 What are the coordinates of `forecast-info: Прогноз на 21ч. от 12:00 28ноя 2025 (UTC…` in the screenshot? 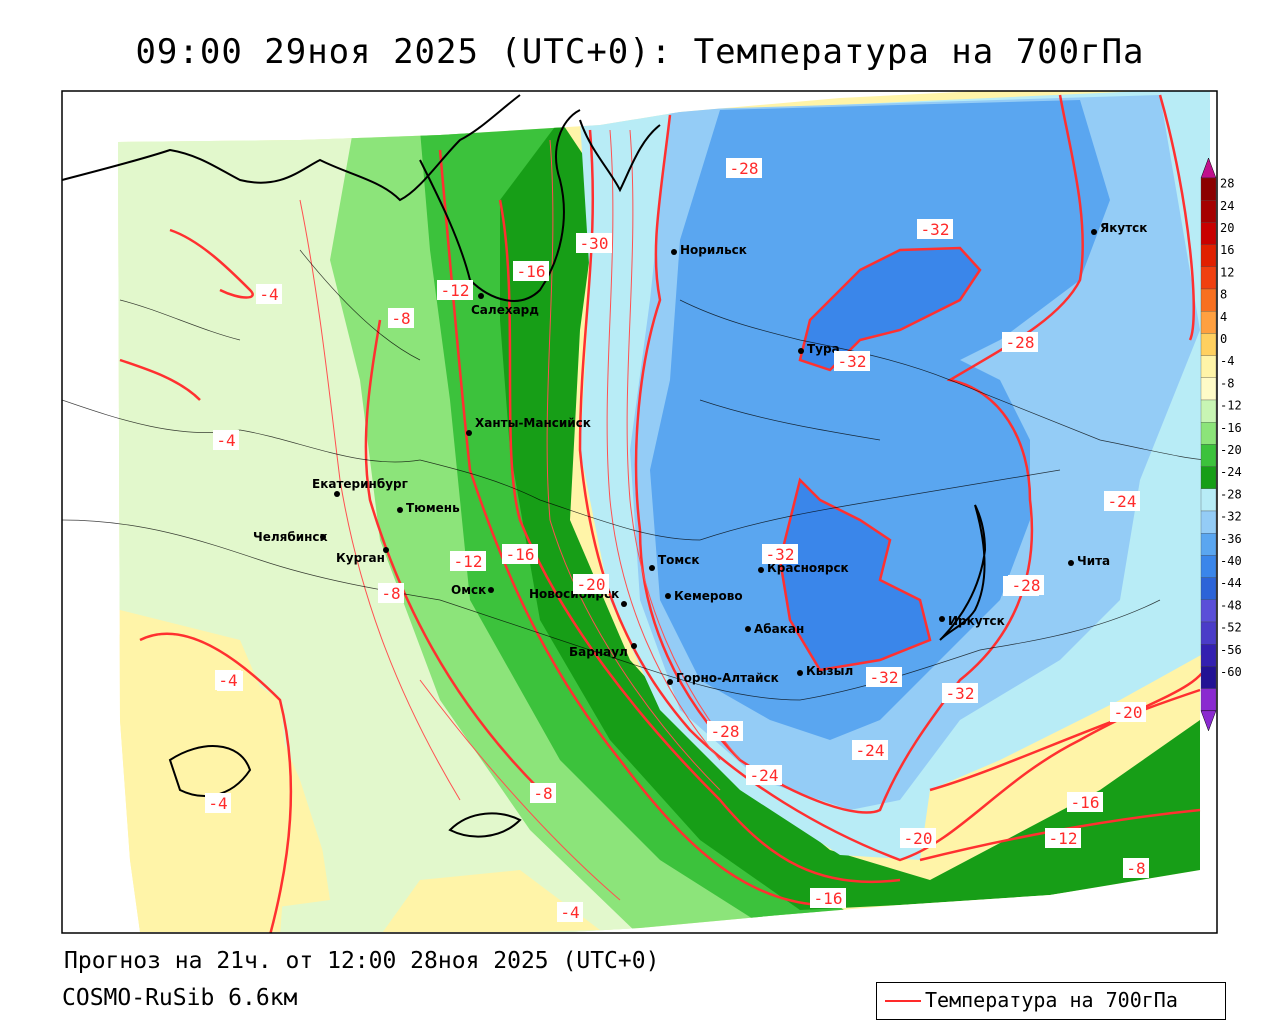 It's located at (362, 961).